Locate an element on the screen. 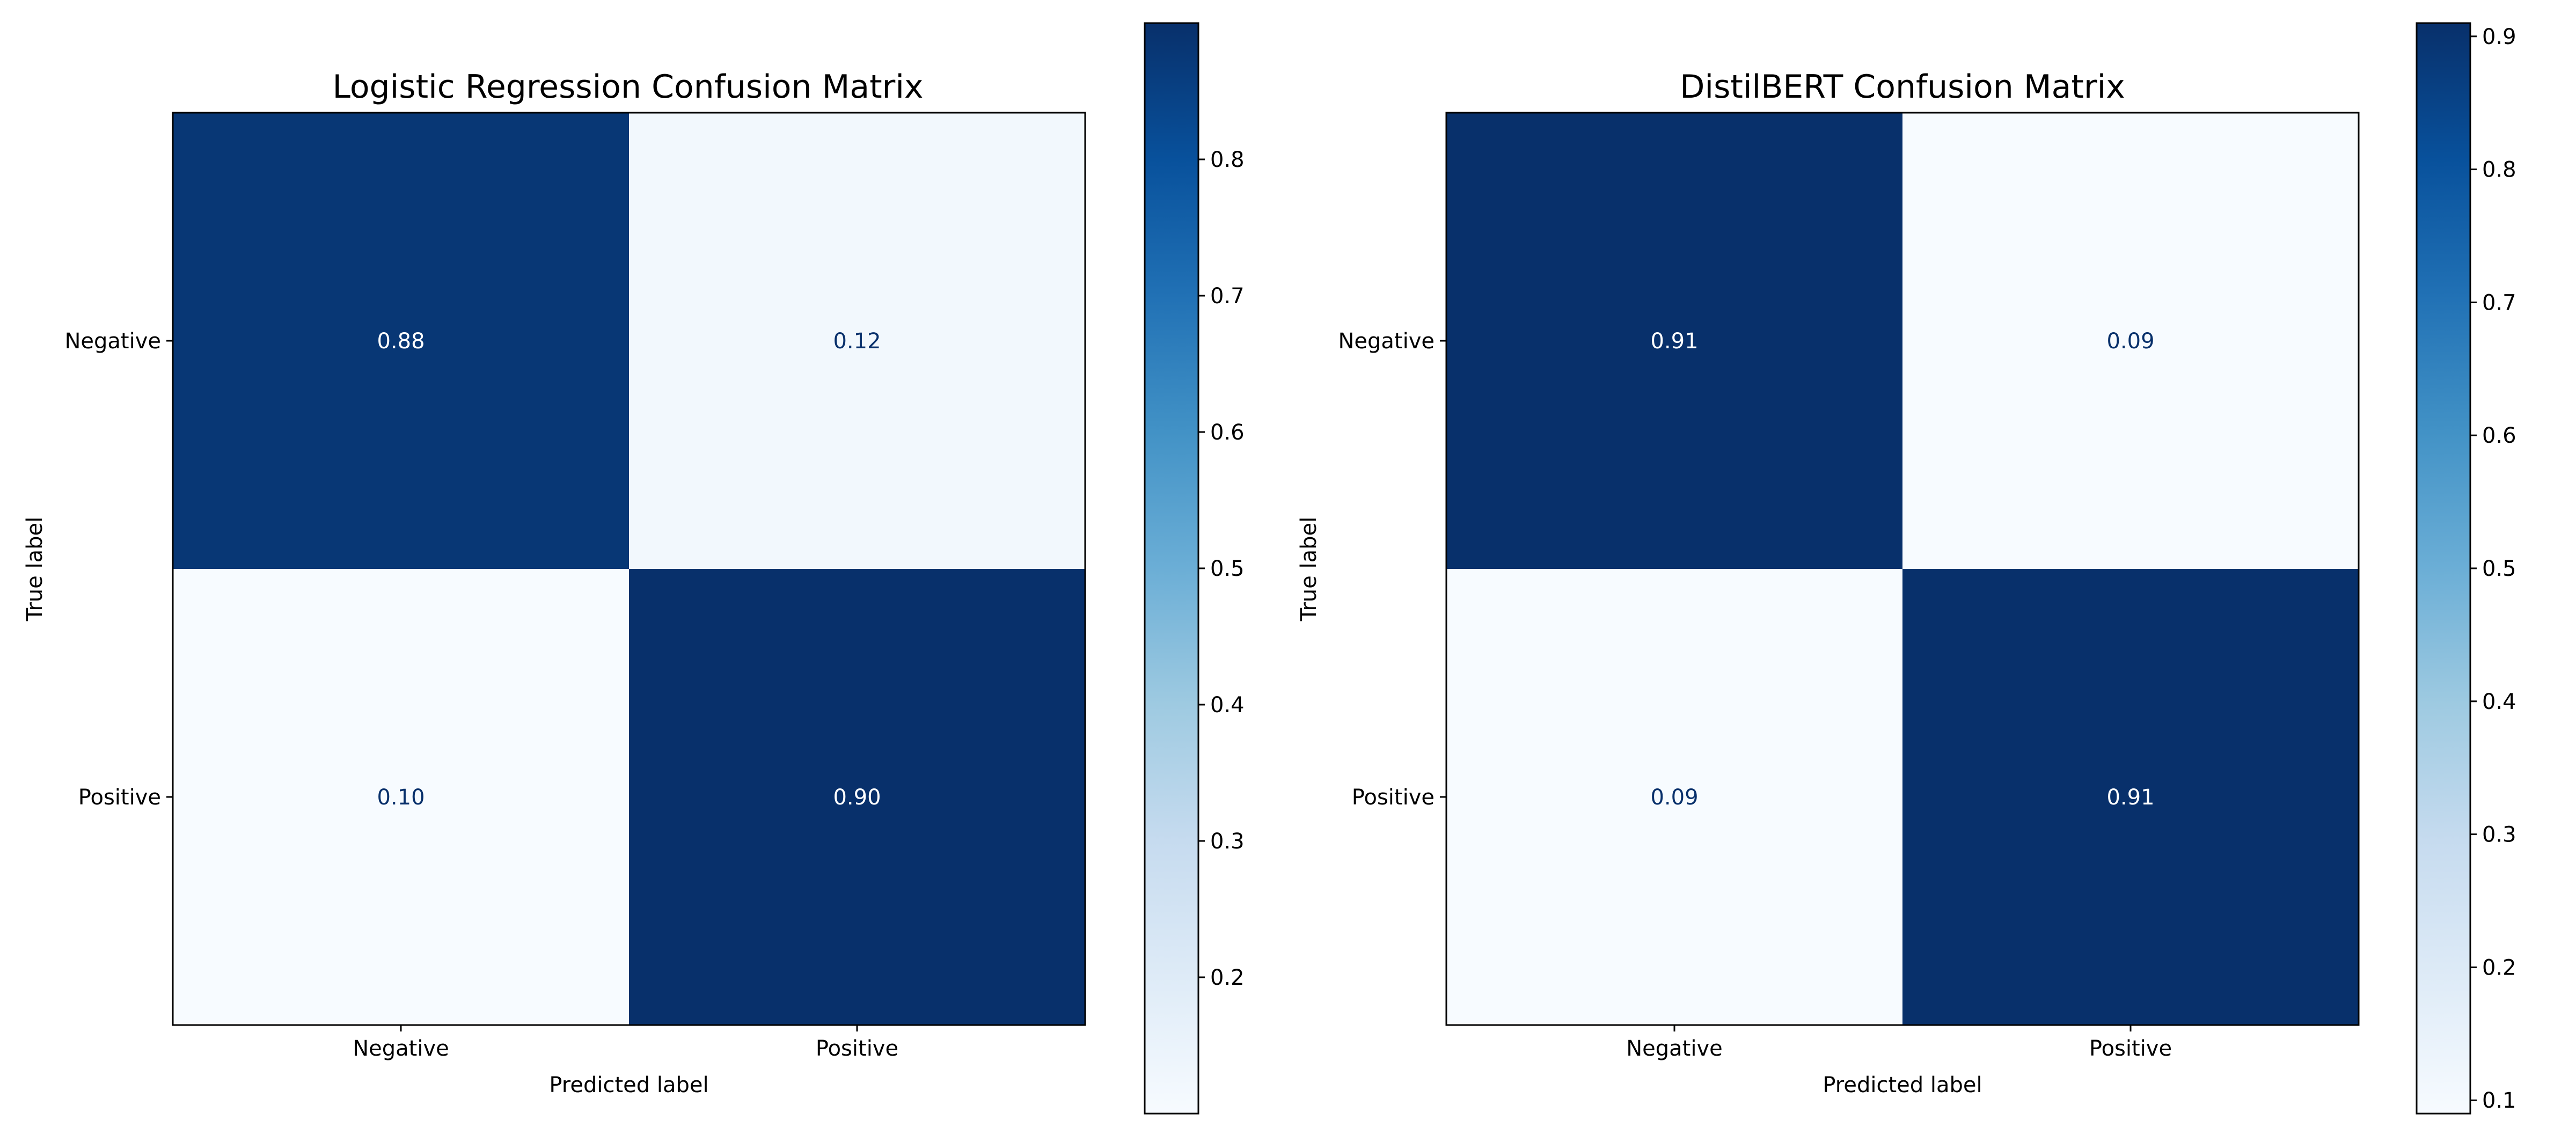  colorbar-ticks: 0.2 0.3 0.4 0.5 0.6 0.7 0.8 is located at coordinates (1221, 569).